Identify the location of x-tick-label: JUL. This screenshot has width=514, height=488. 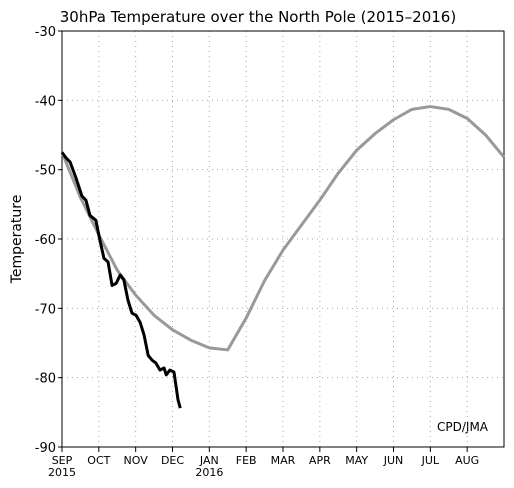
(430, 460).